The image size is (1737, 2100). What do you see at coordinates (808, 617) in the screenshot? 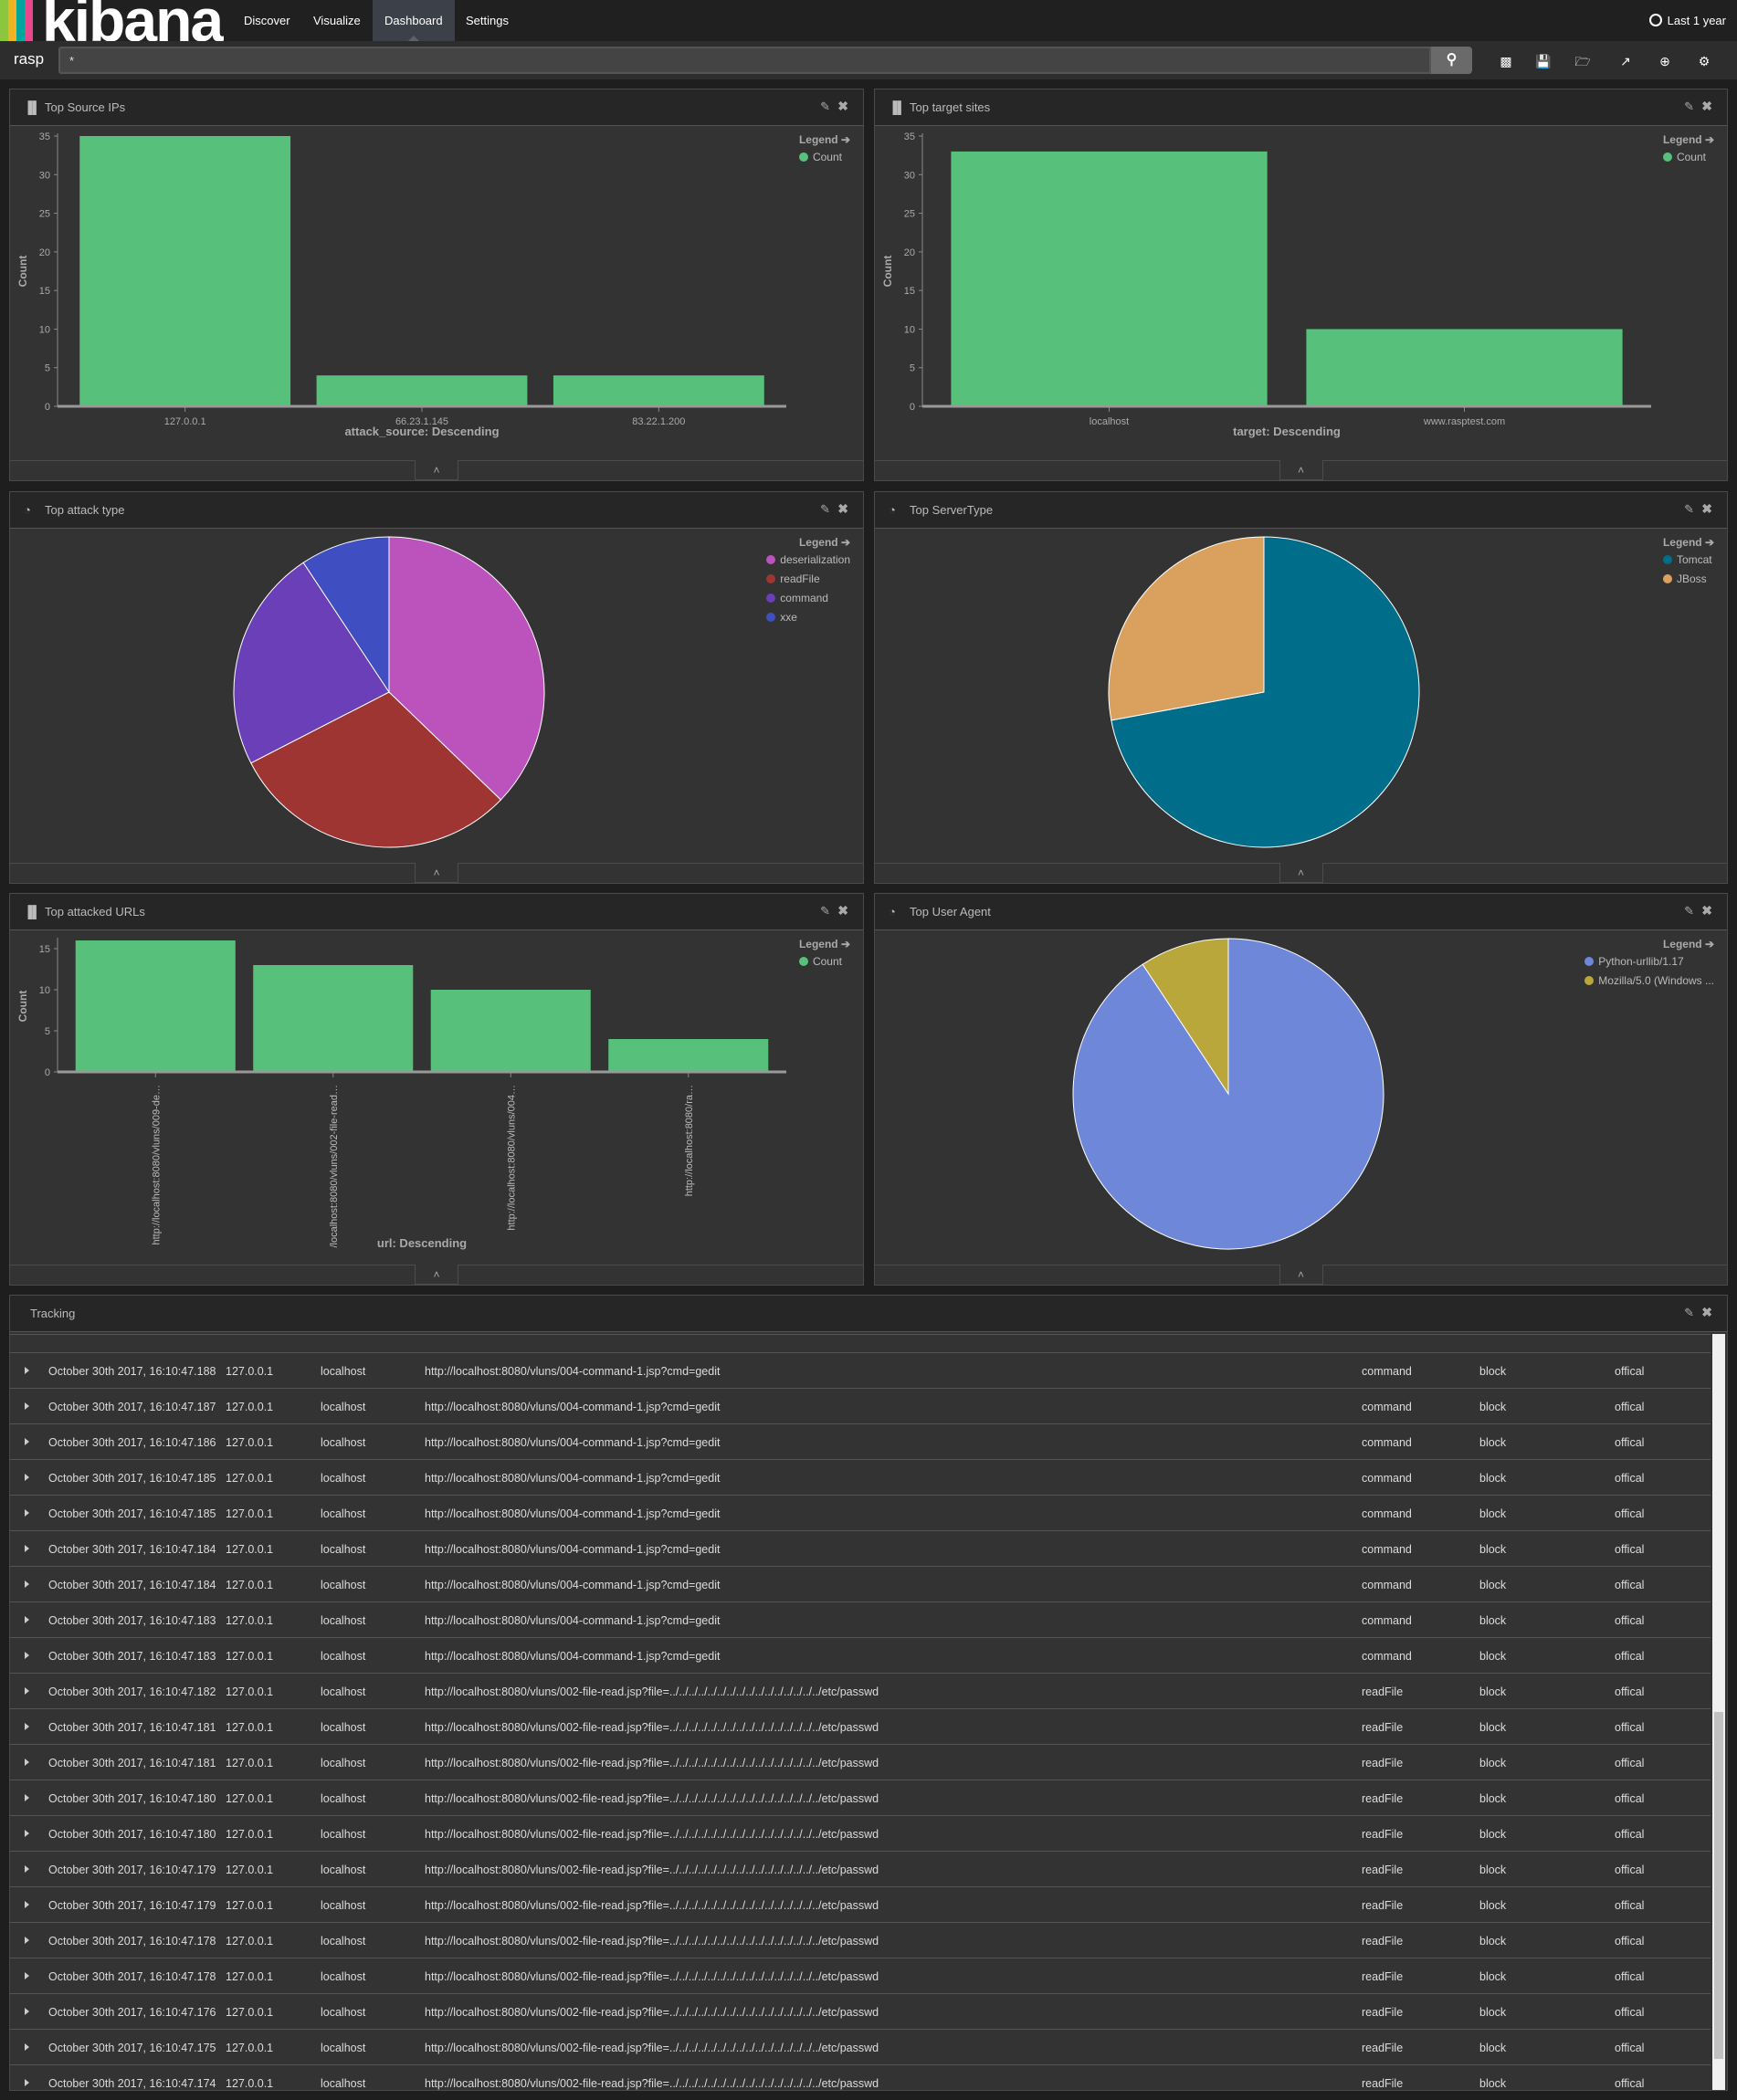
I see `legend-item: xxe` at bounding box center [808, 617].